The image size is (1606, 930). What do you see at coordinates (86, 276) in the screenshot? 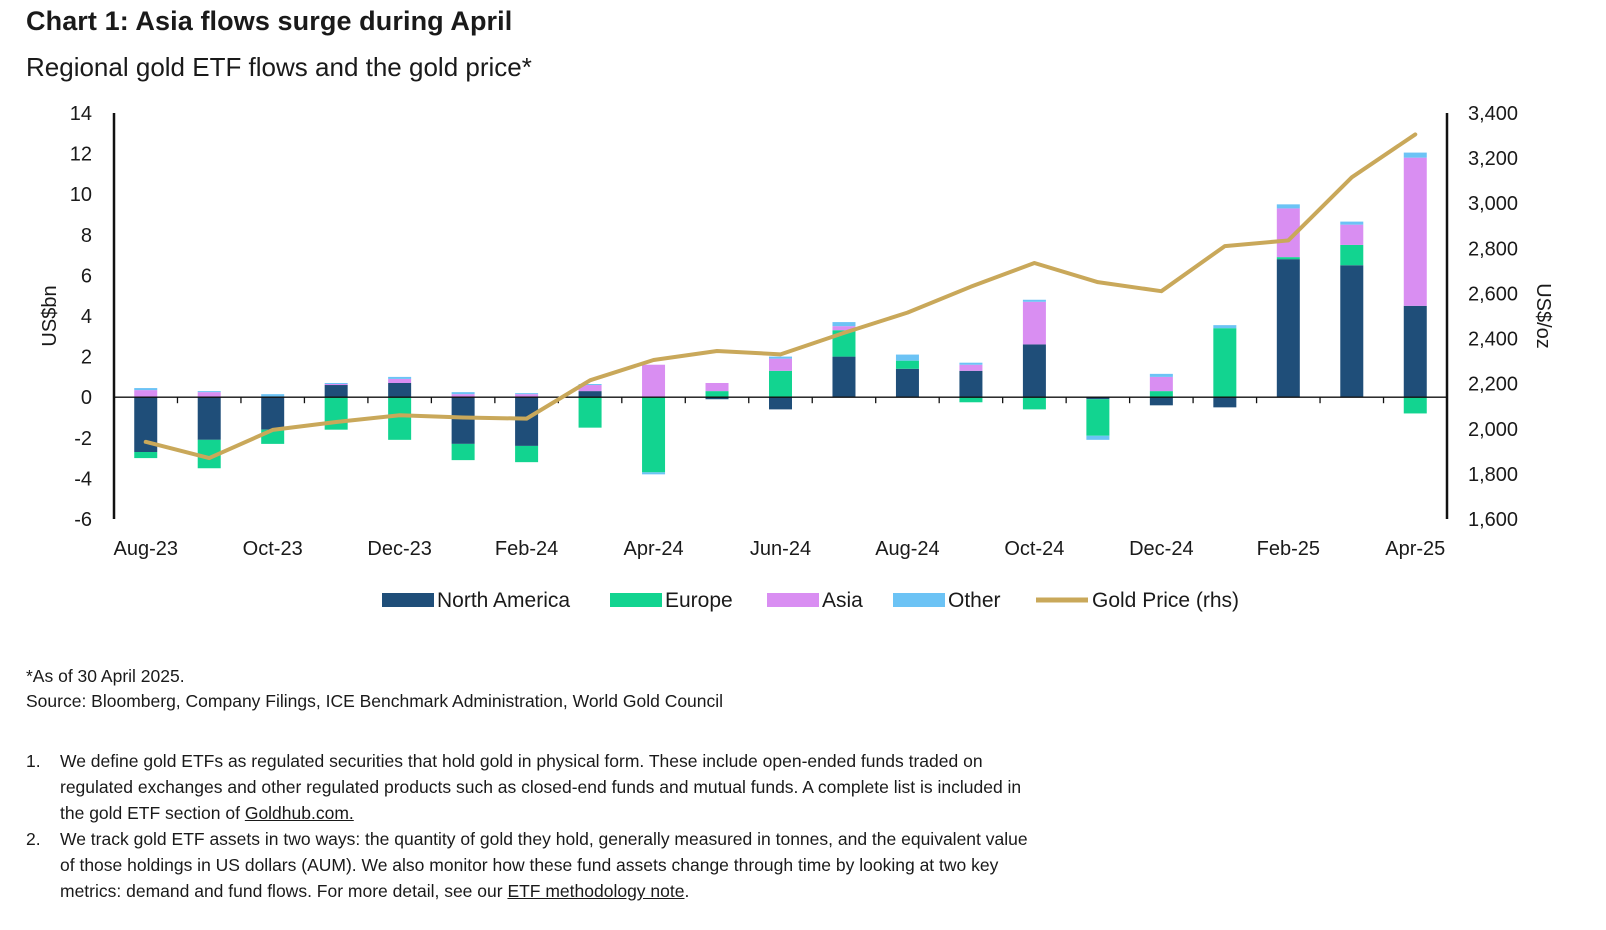
I see `y-tick-label: 6` at bounding box center [86, 276].